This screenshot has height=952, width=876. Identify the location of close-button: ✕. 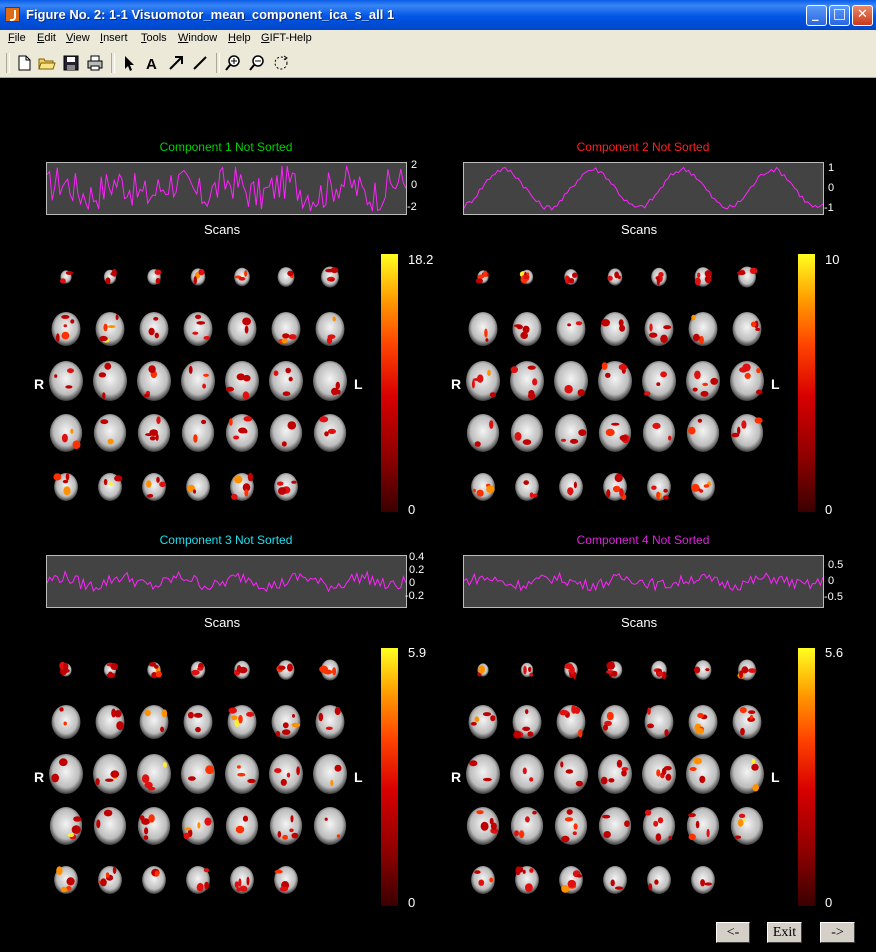
(862, 15).